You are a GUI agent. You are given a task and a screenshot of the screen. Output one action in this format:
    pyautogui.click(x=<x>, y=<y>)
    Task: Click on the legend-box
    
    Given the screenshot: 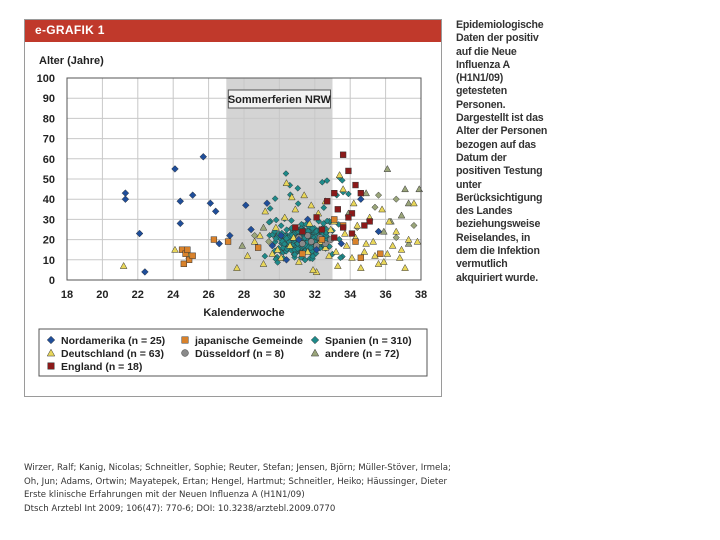 What is the action you would take?
    pyautogui.click(x=233, y=352)
    